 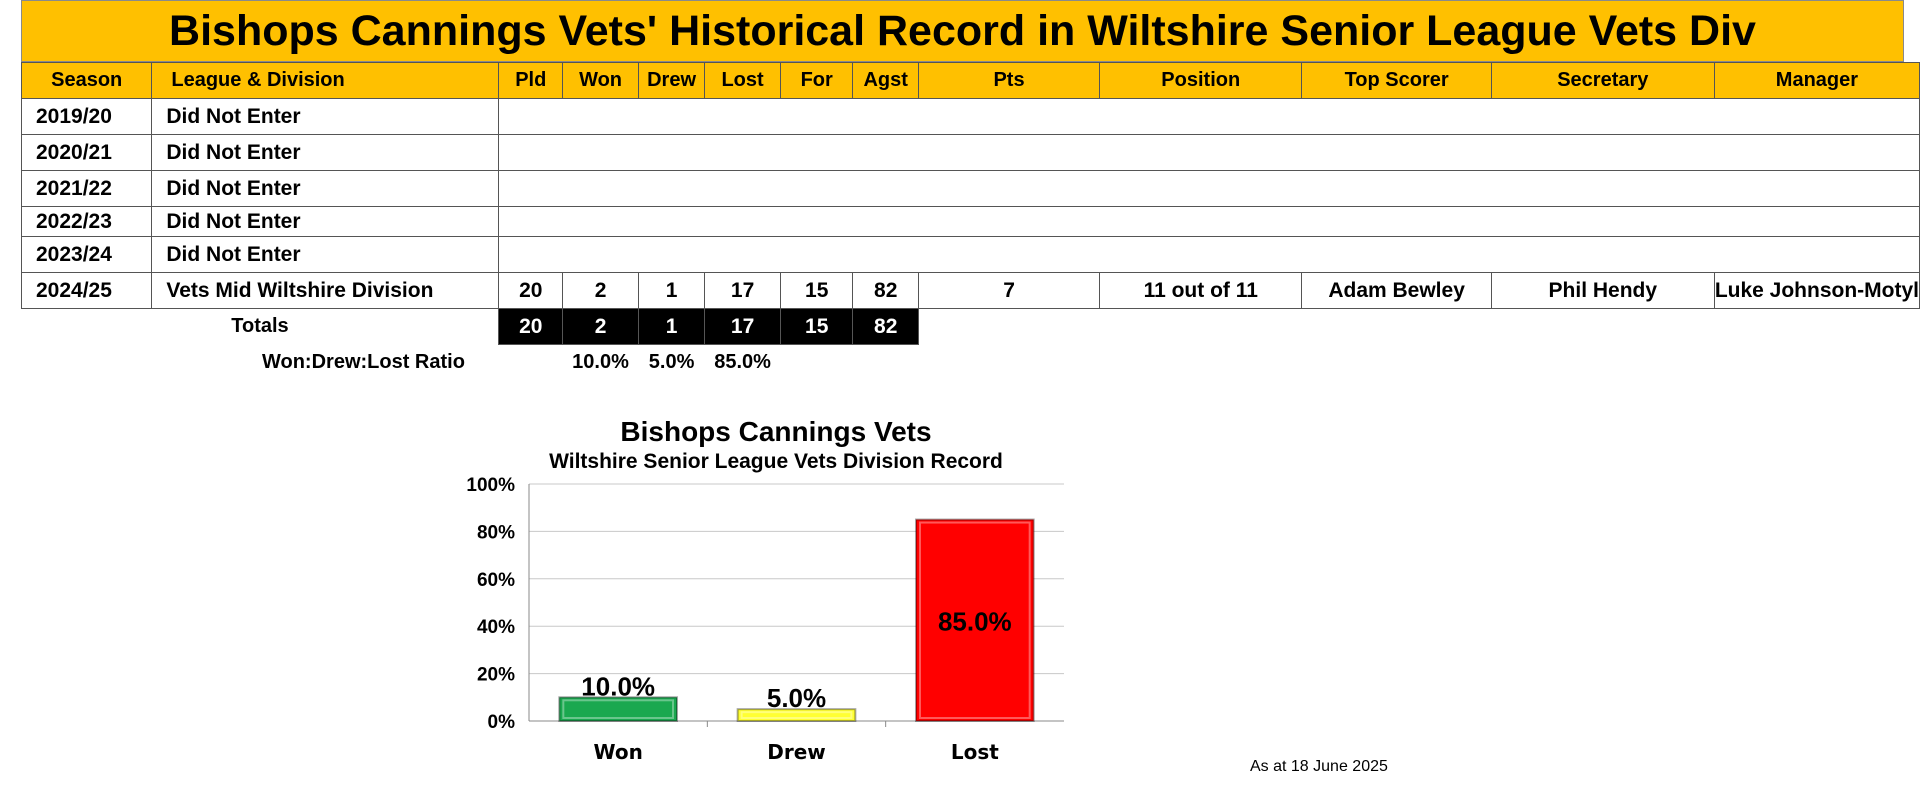 What do you see at coordinates (531, 290) in the screenshot?
I see `pld-cell: 20` at bounding box center [531, 290].